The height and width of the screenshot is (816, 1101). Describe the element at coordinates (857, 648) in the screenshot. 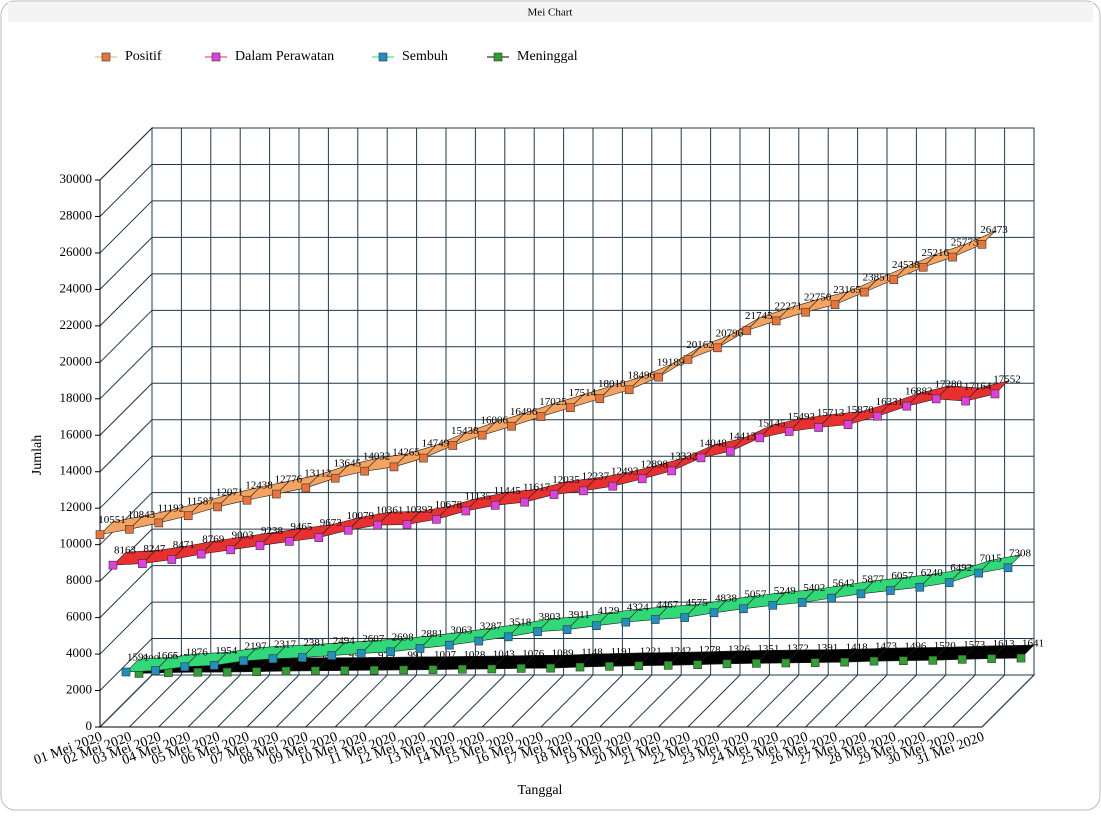

I see `data-label: 1418` at that location.